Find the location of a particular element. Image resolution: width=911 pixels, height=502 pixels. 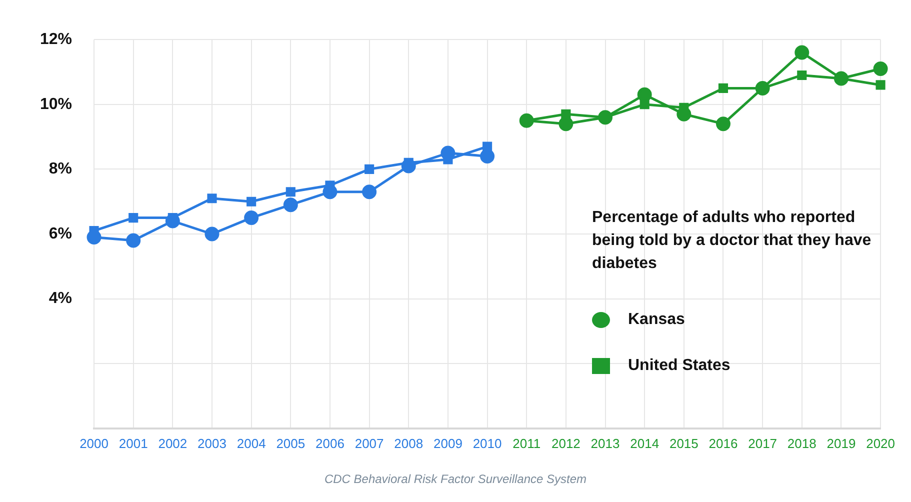

x-tick-label: 2014 is located at coordinates (645, 443).